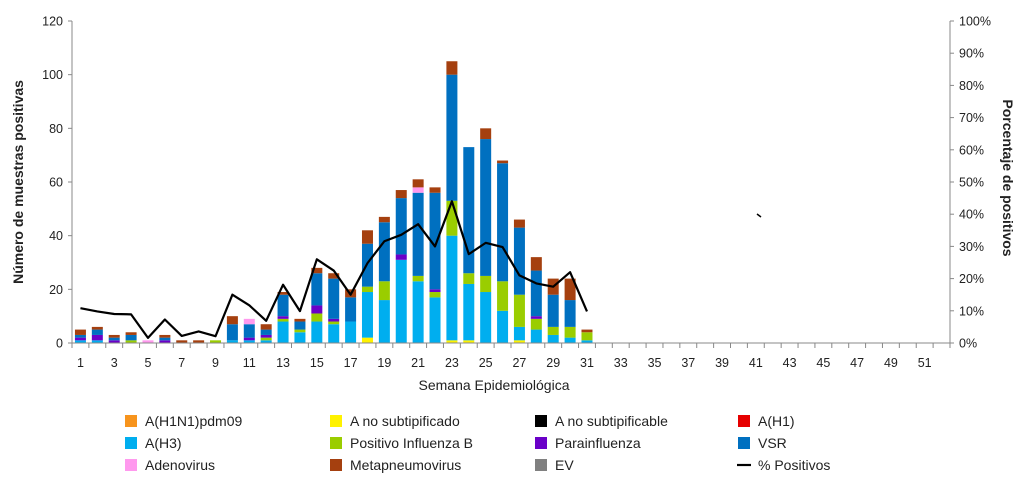 The image size is (1016, 479). I want to click on bar-w4-s7, so click(131, 337).